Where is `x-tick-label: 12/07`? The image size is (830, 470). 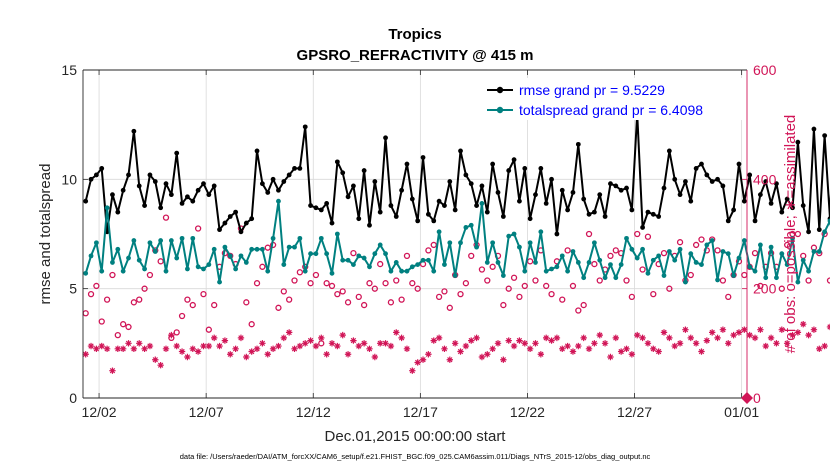
x-tick-label: 12/07 is located at coordinates (206, 412).